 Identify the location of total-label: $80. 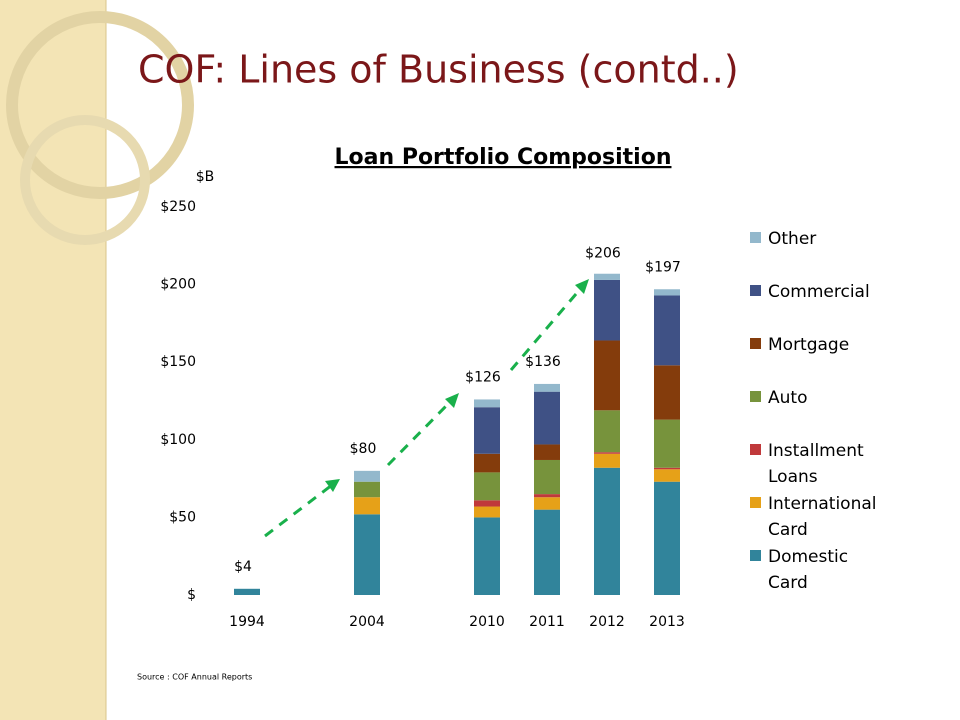
(363, 449).